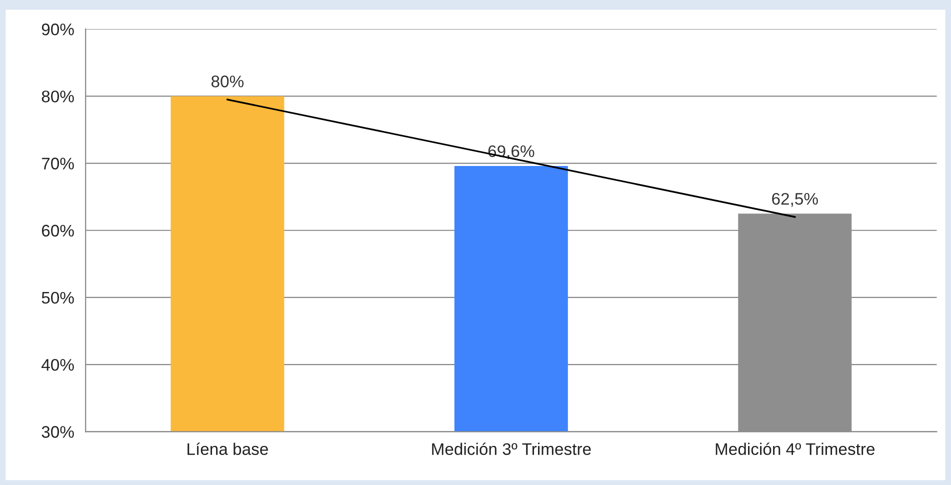 This screenshot has height=485, width=951. What do you see at coordinates (795, 199) in the screenshot?
I see `data-label: 62,5%` at bounding box center [795, 199].